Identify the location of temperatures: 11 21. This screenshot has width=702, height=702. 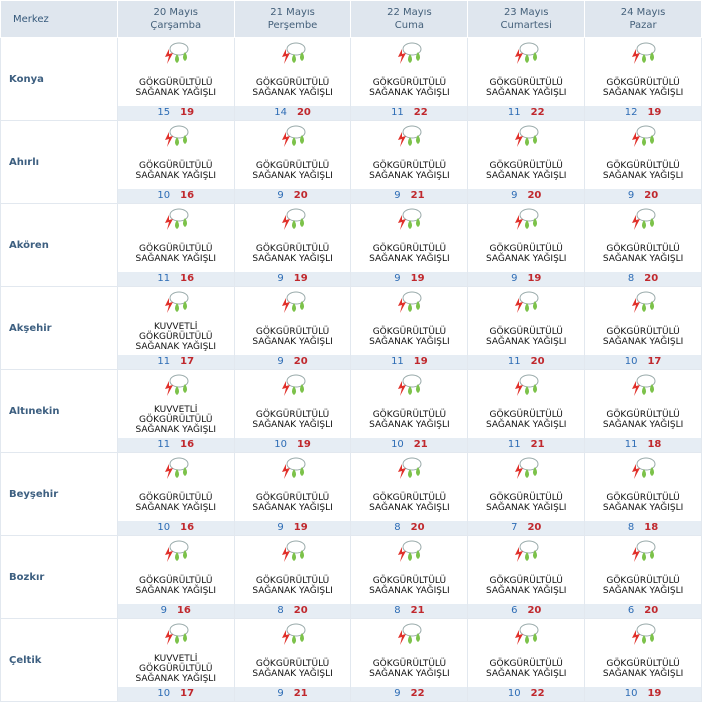
(526, 445).